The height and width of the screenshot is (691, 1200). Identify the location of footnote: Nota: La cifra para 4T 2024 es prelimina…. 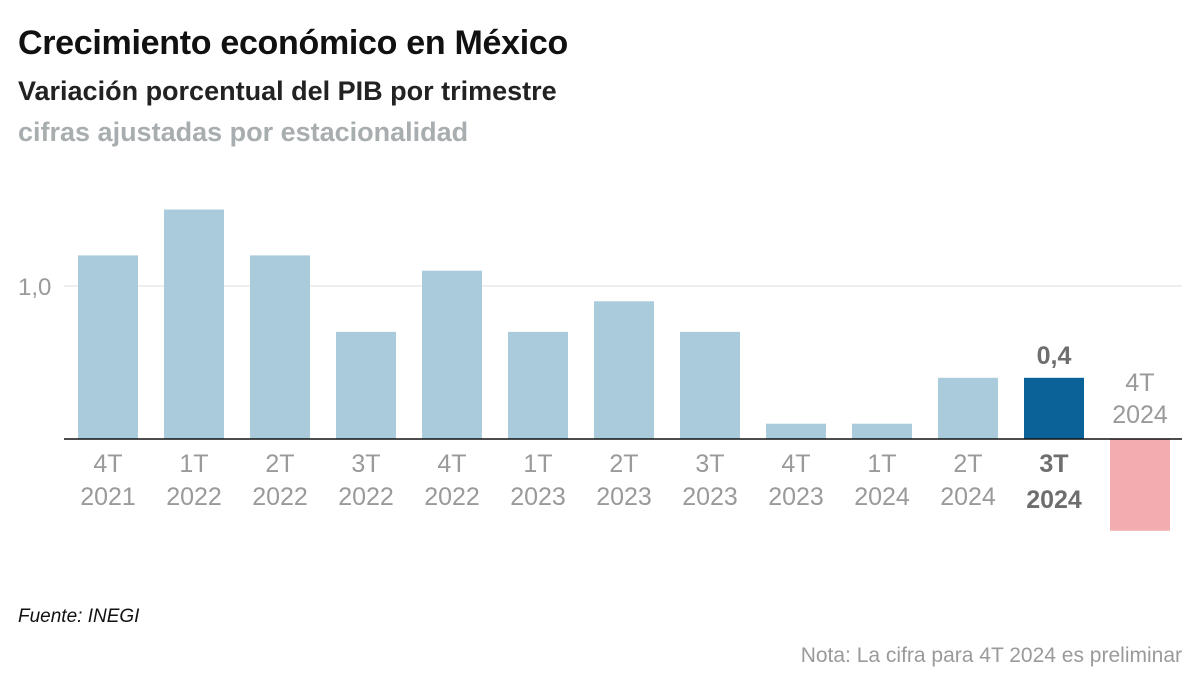
(991, 655).